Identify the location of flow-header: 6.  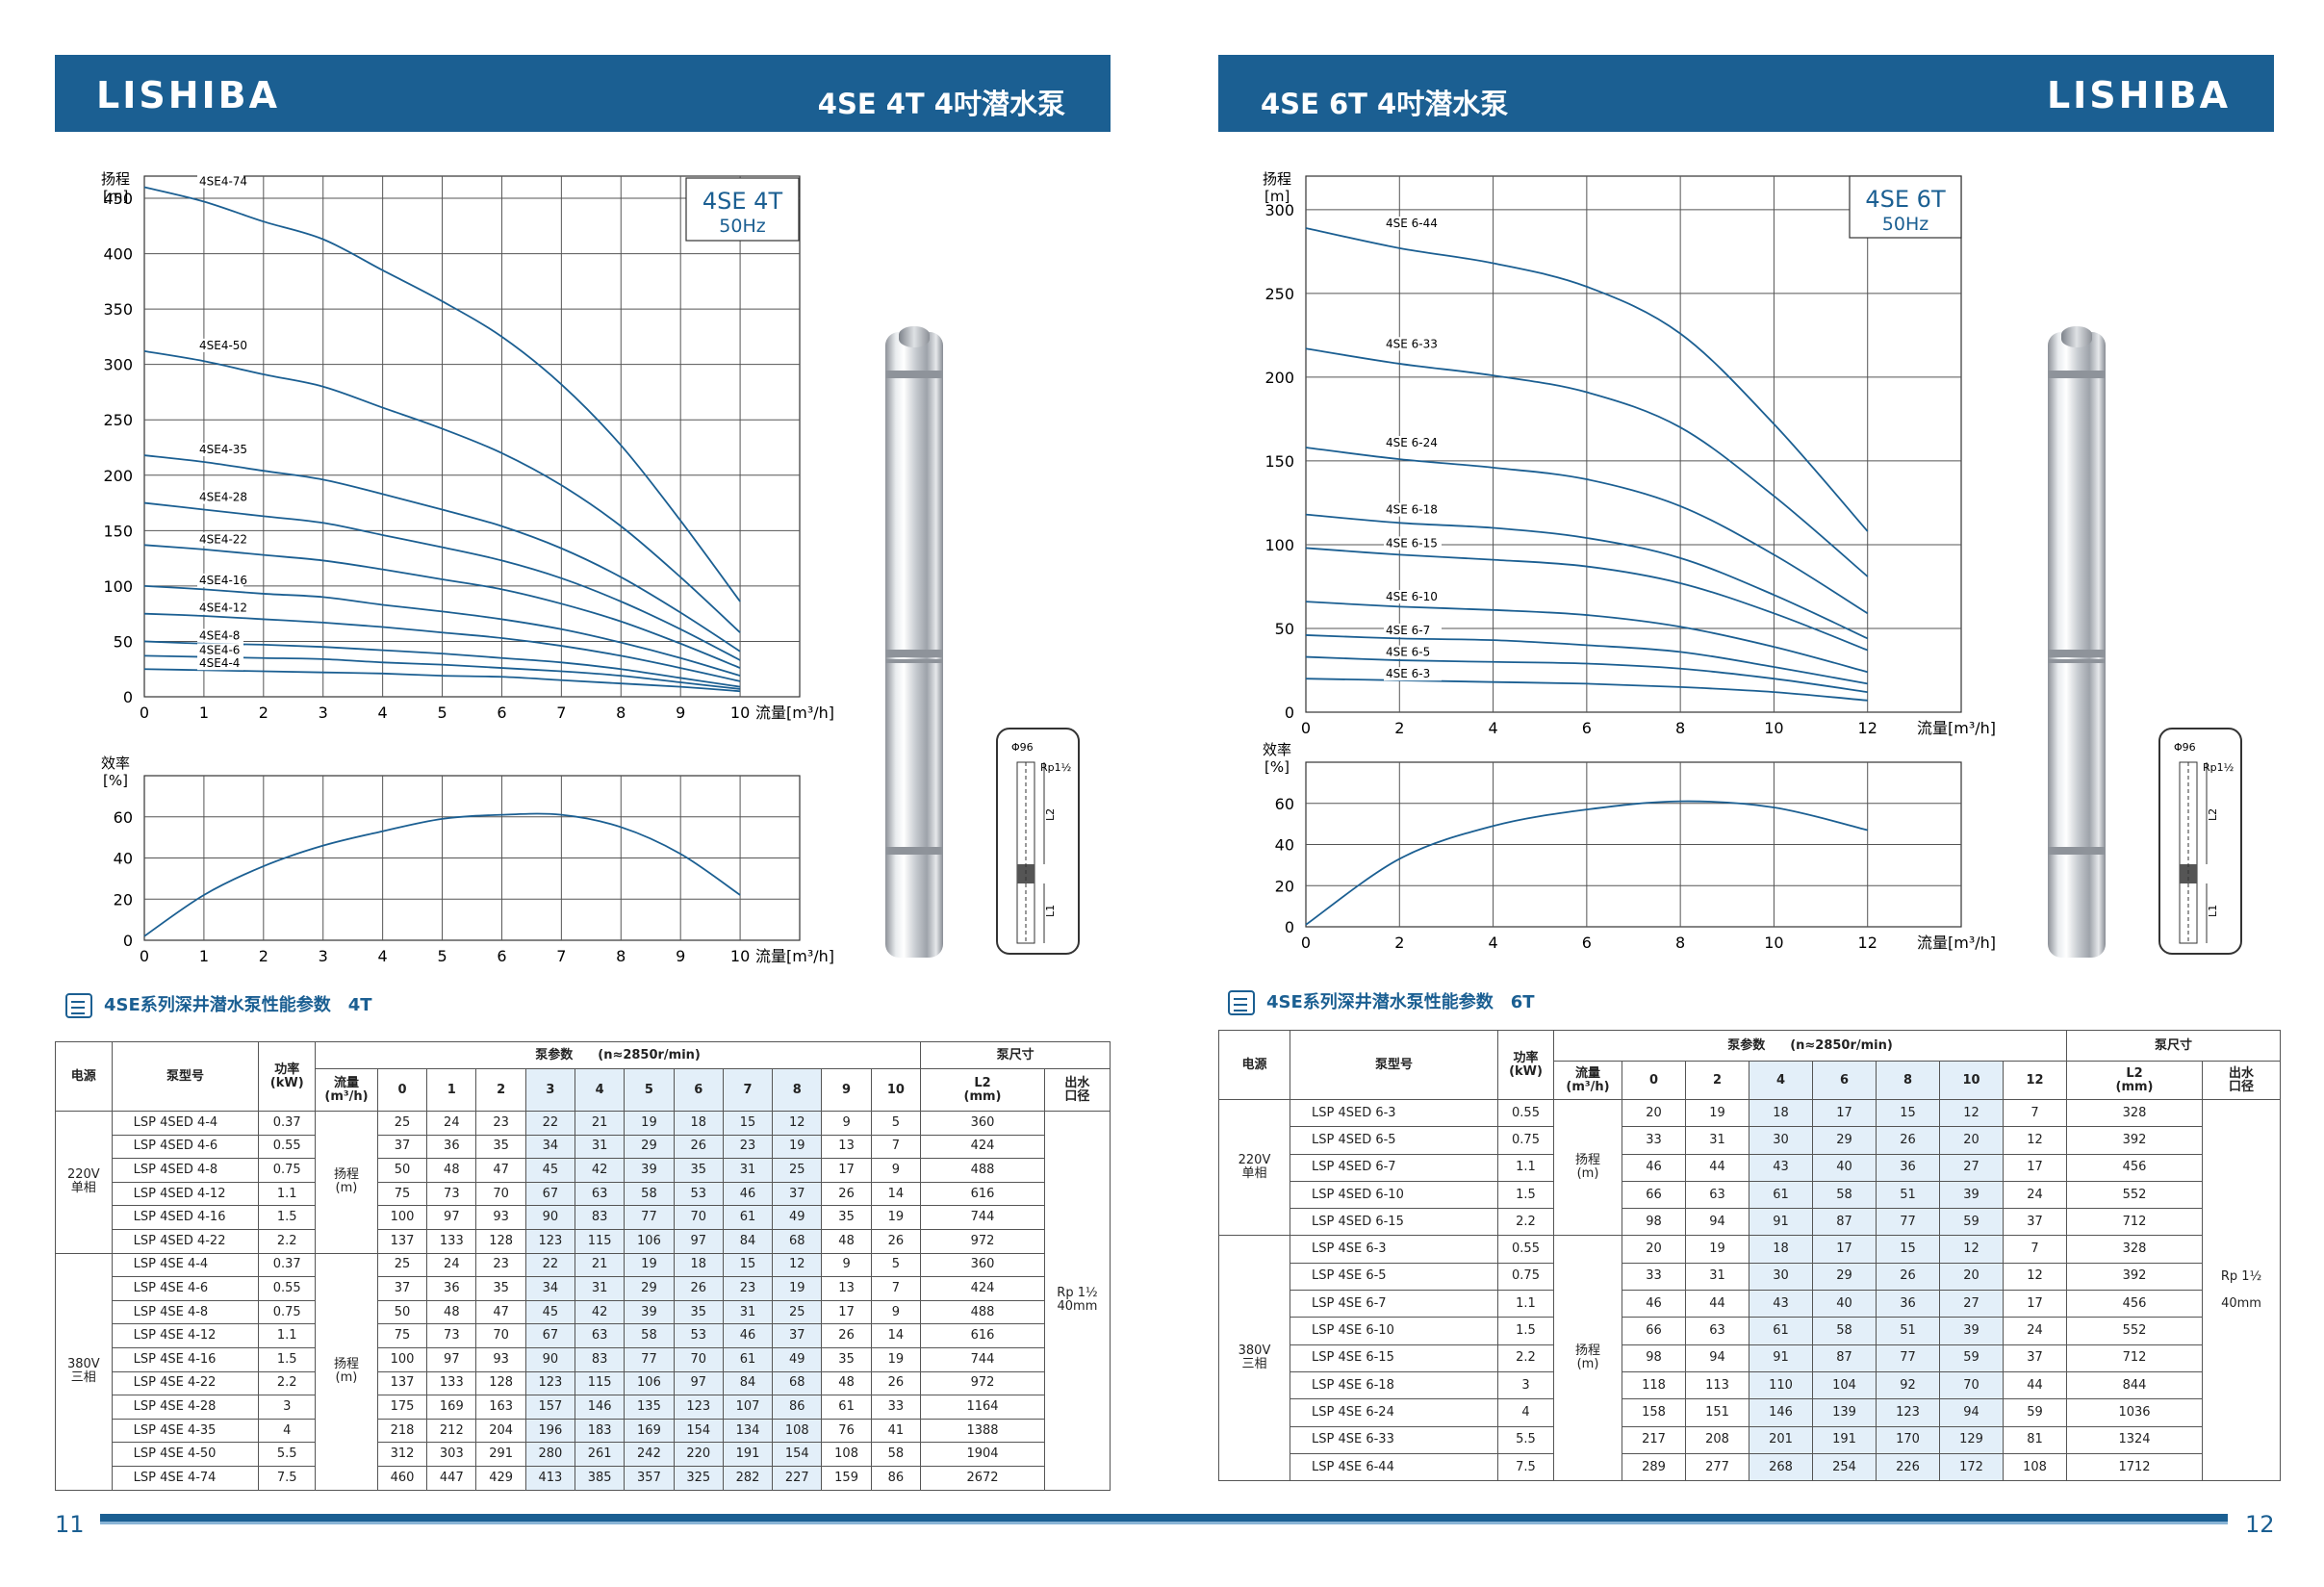
(698, 1090).